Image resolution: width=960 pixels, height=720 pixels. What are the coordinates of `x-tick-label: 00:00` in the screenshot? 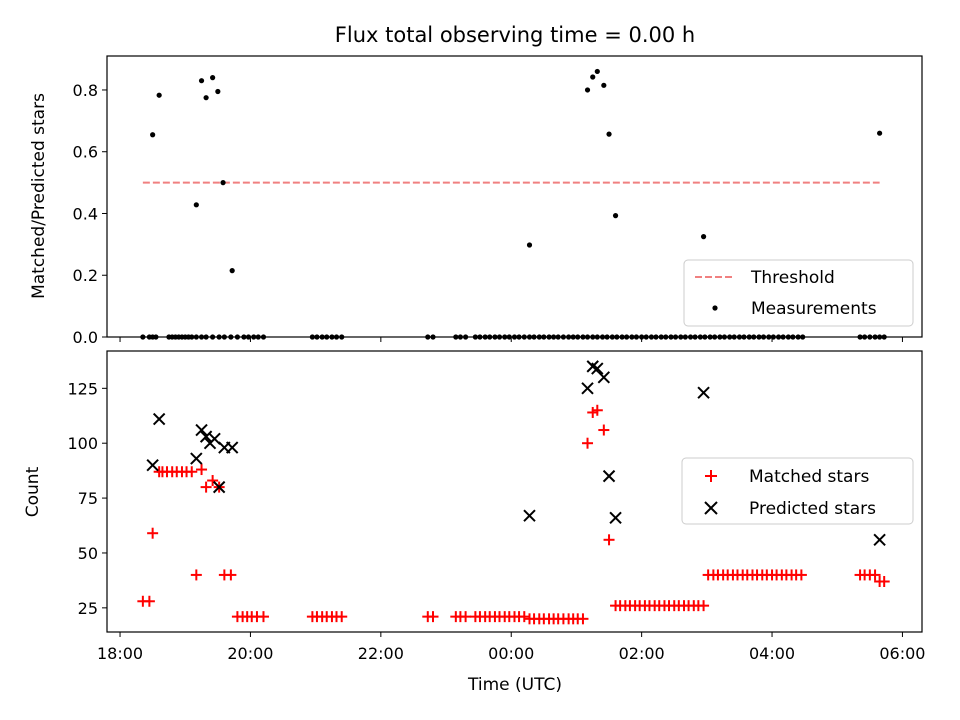 It's located at (511, 653).